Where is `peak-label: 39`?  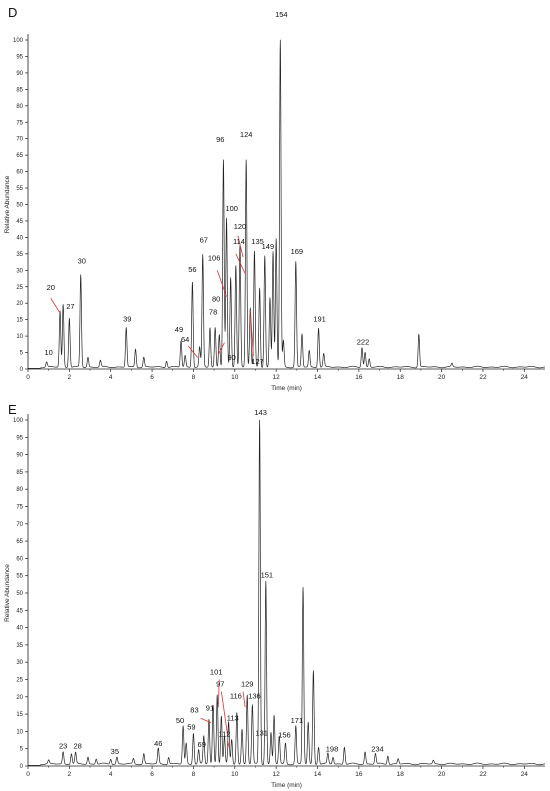 peak-label: 39 is located at coordinates (127, 318).